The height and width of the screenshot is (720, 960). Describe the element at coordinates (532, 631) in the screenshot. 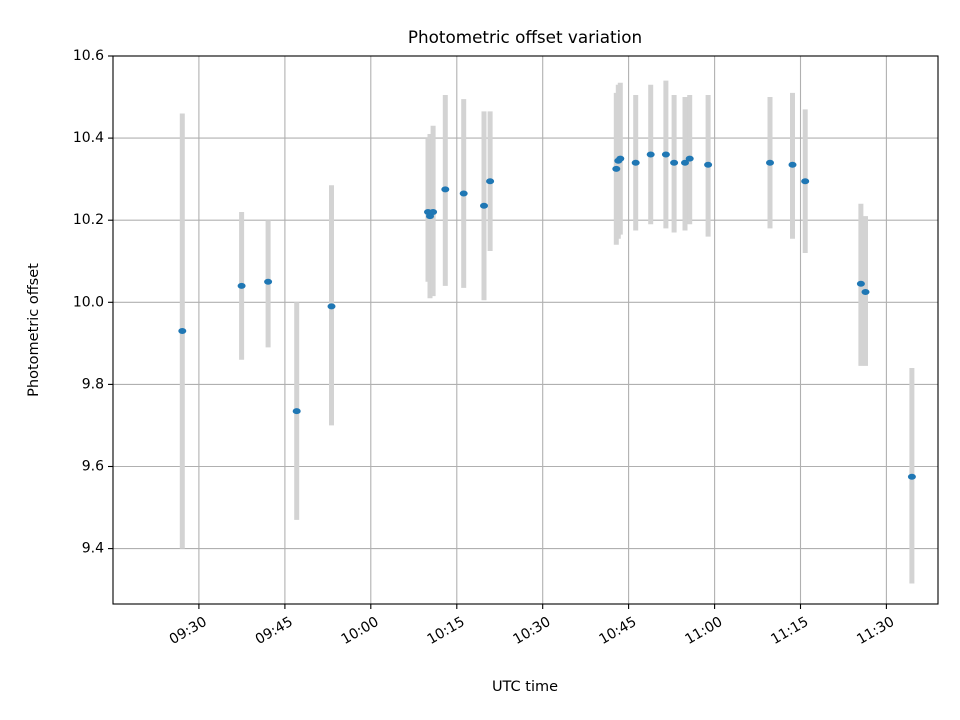

I see `x-tick-label: 10:30` at that location.